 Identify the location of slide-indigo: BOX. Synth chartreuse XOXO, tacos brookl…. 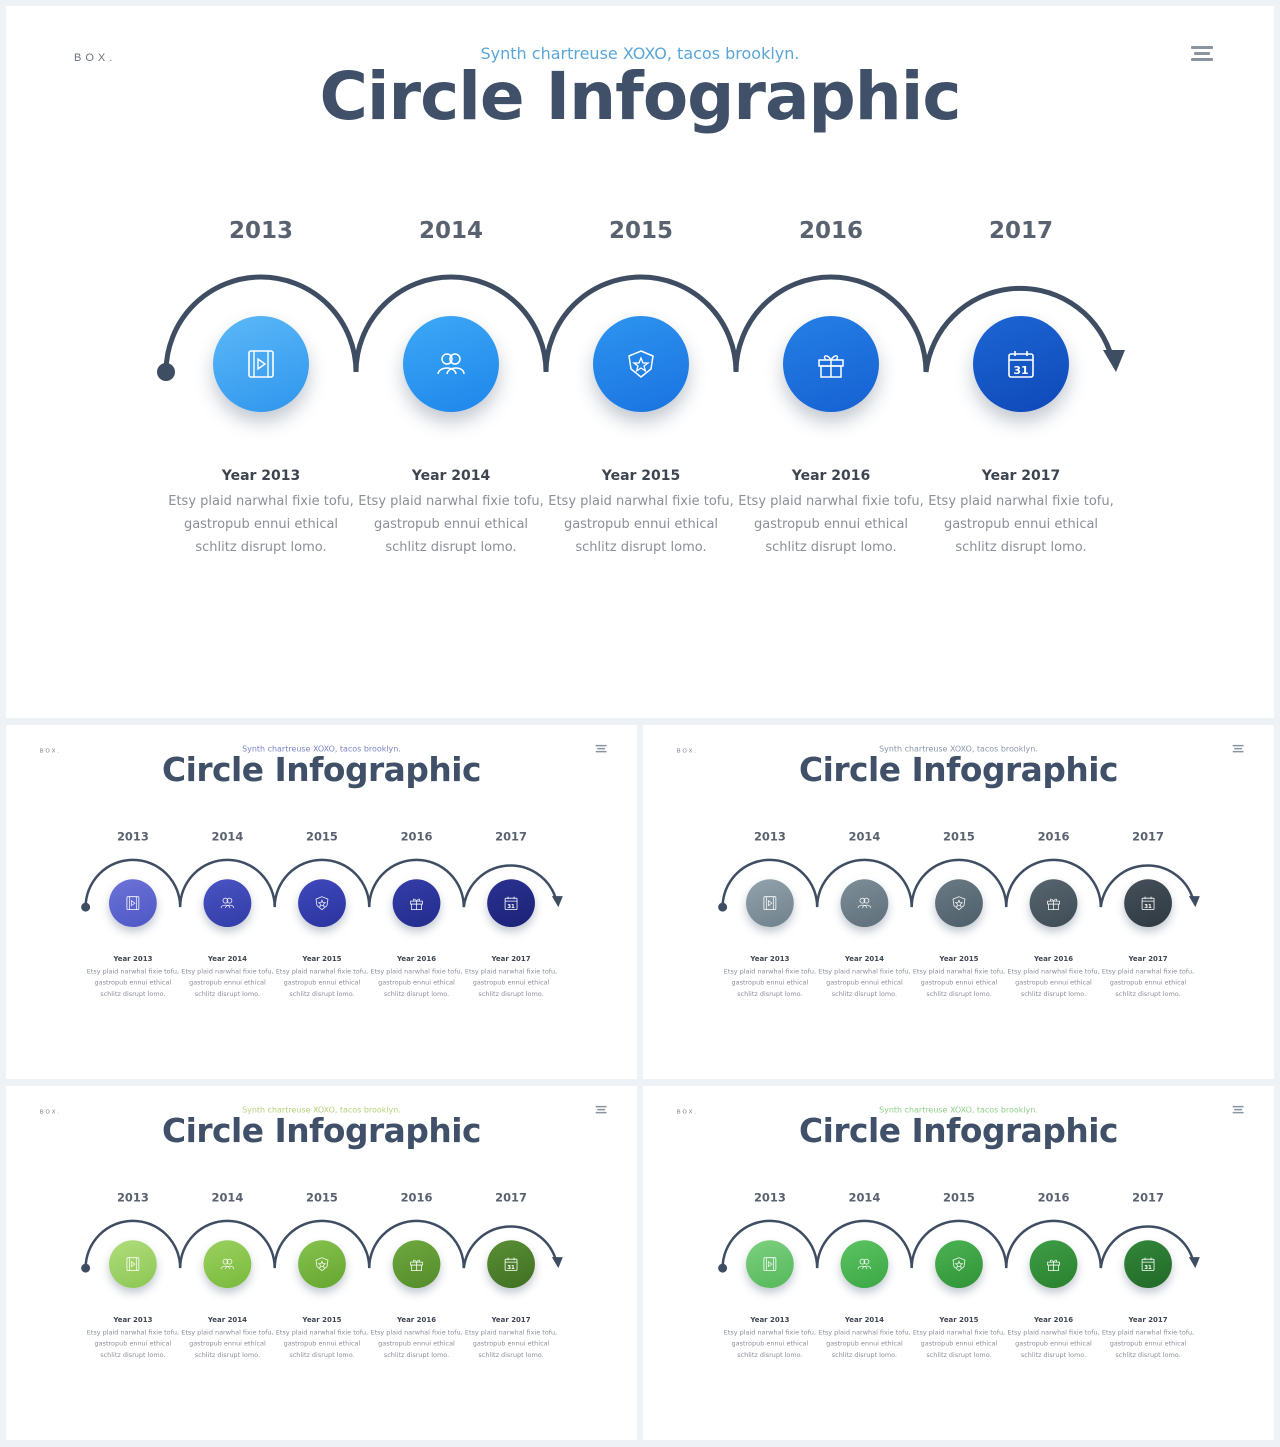
(321, 902).